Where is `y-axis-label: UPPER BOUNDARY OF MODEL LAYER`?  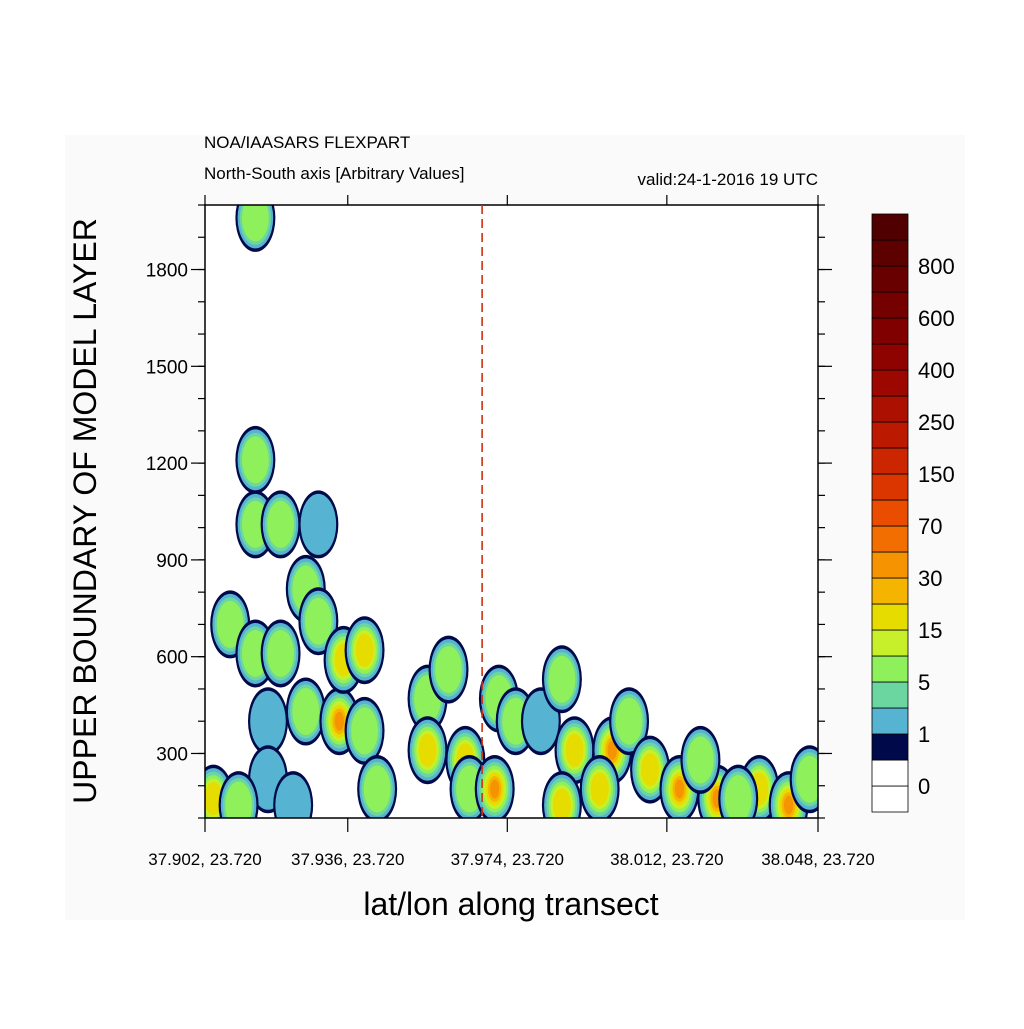
y-axis-label: UPPER BOUNDARY OF MODEL LAYER is located at coordinates (85, 511).